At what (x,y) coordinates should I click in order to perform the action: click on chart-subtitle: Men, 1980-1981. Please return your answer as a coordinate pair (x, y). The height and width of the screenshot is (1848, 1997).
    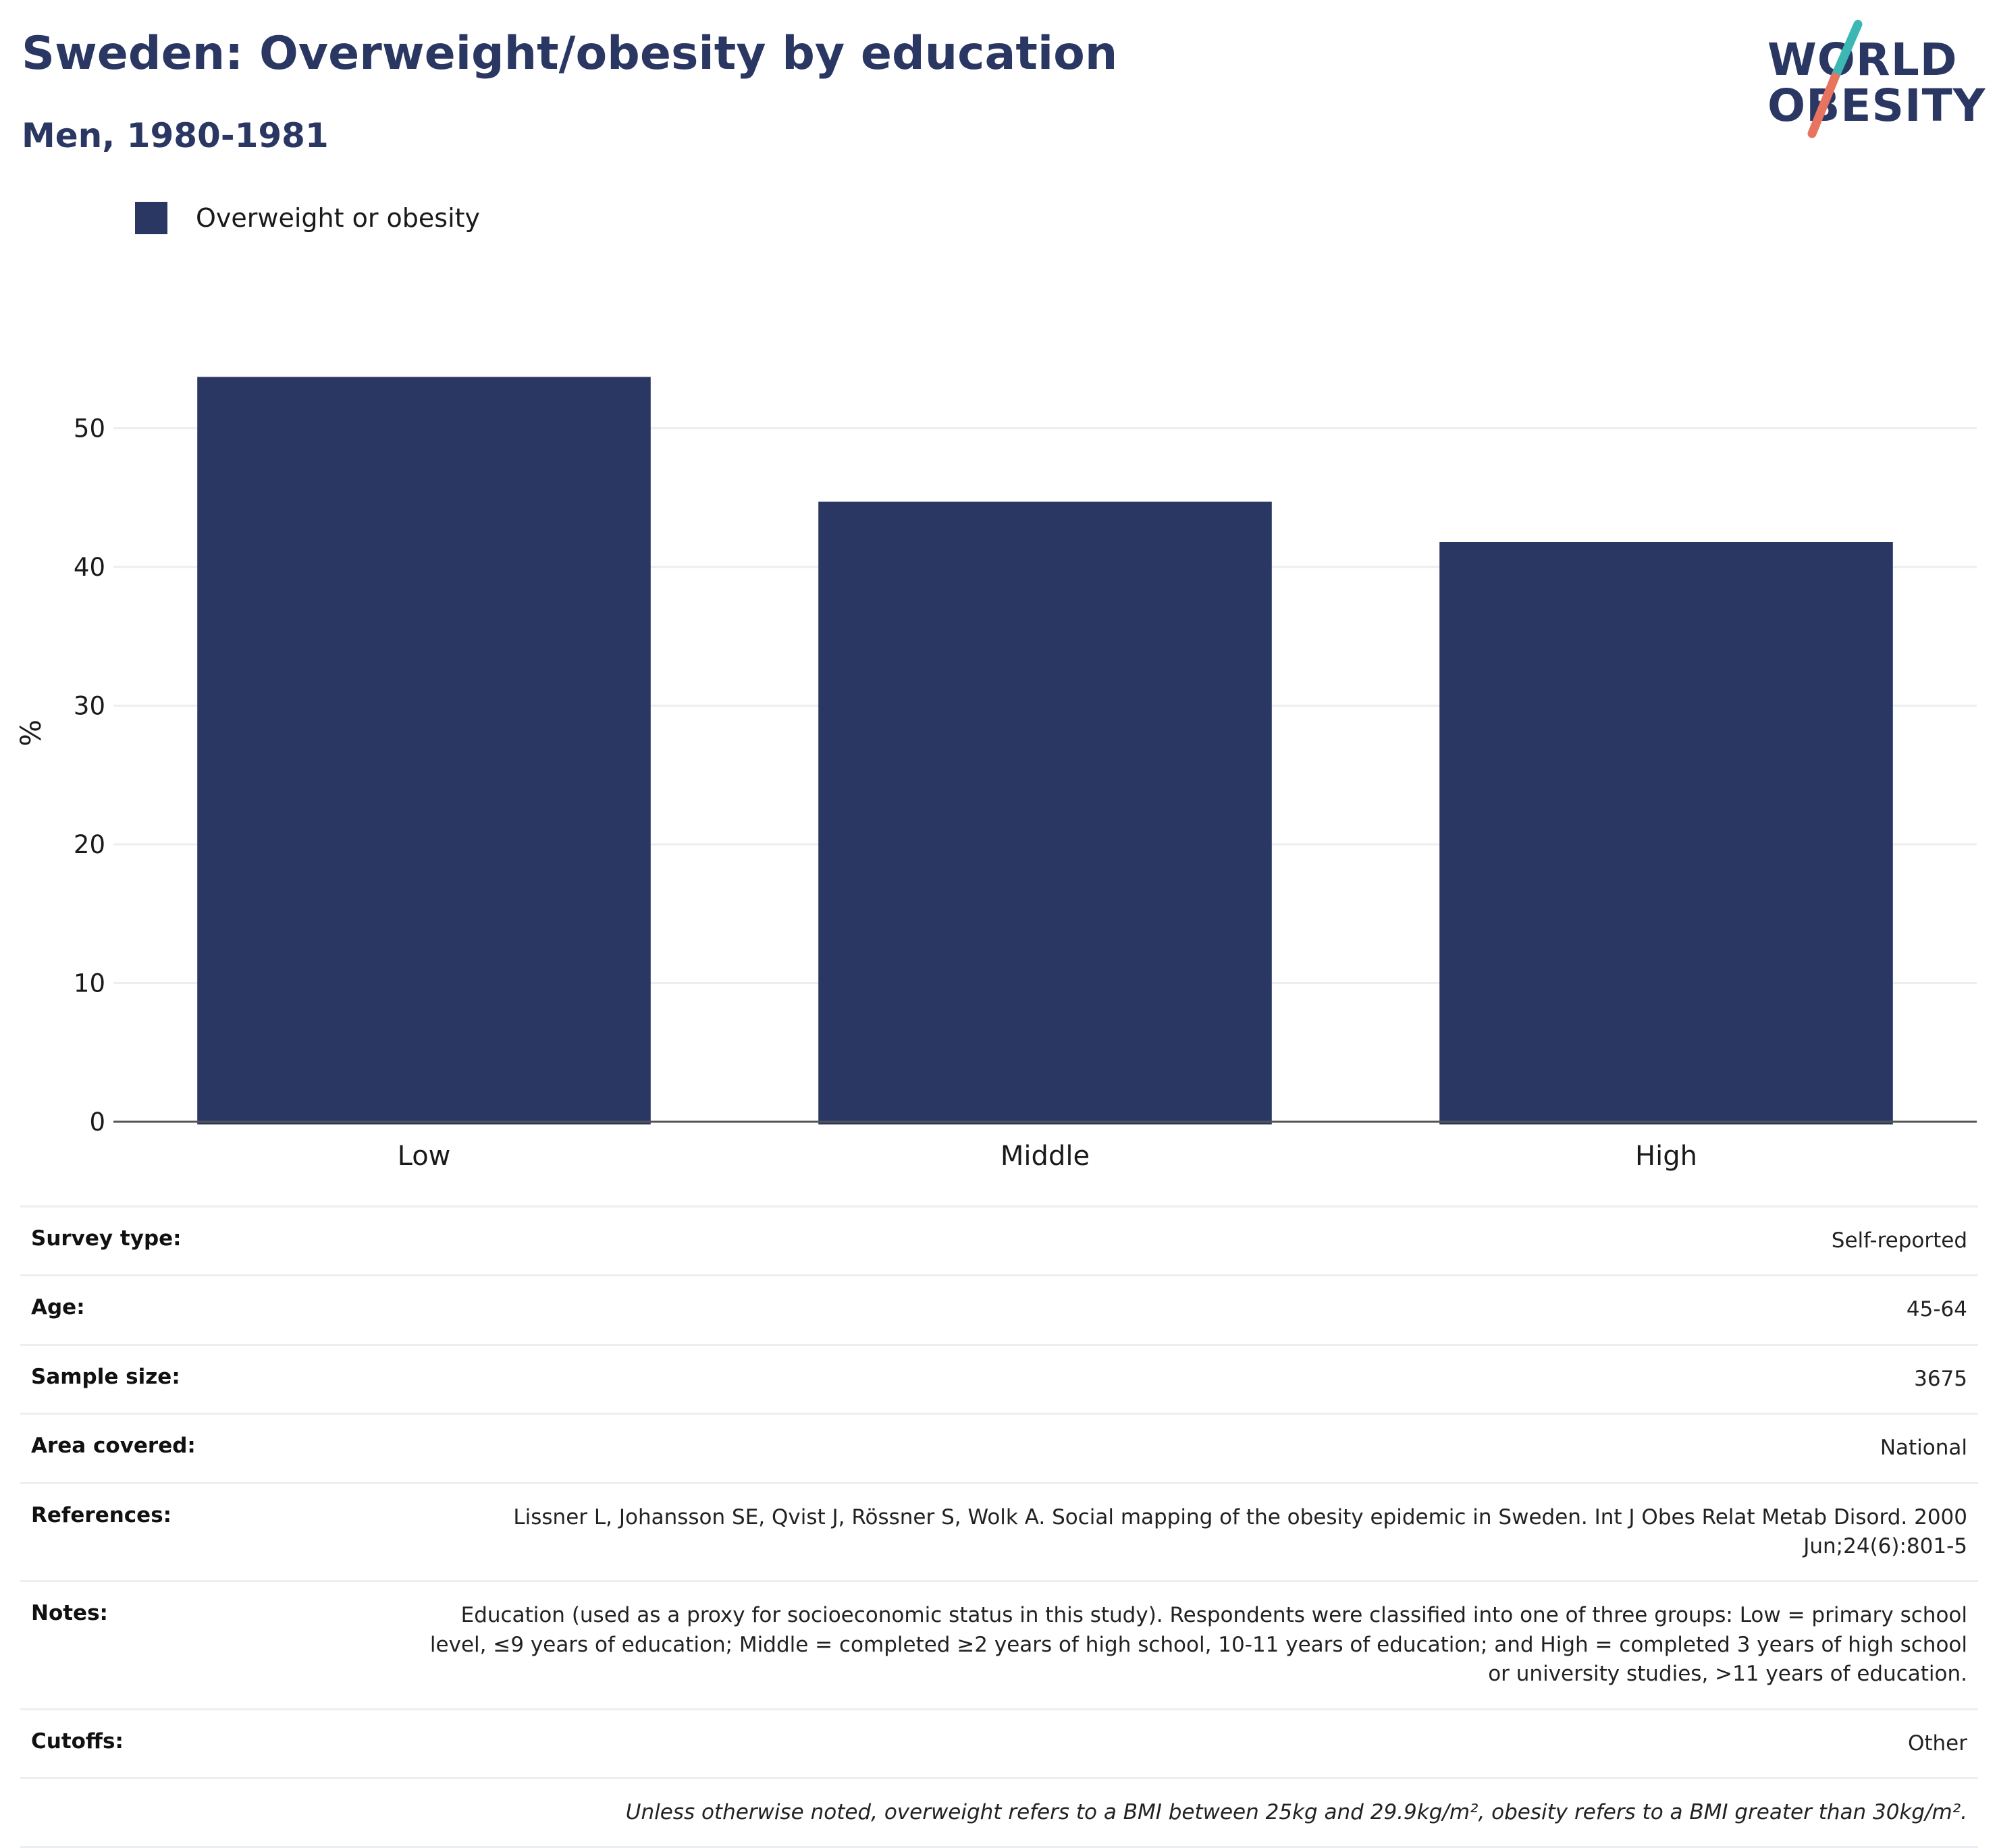
    Looking at the image, I should click on (175, 135).